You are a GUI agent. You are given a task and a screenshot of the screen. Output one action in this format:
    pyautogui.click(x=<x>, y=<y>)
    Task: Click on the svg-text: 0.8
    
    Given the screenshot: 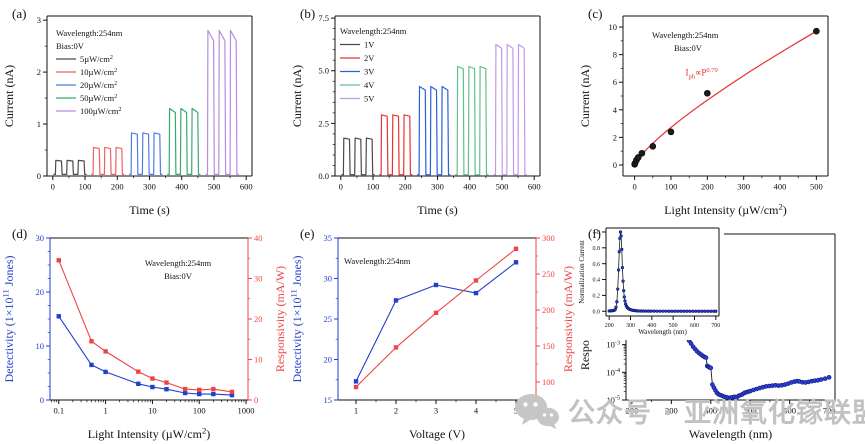 What is the action you would take?
    pyautogui.click(x=597, y=249)
    